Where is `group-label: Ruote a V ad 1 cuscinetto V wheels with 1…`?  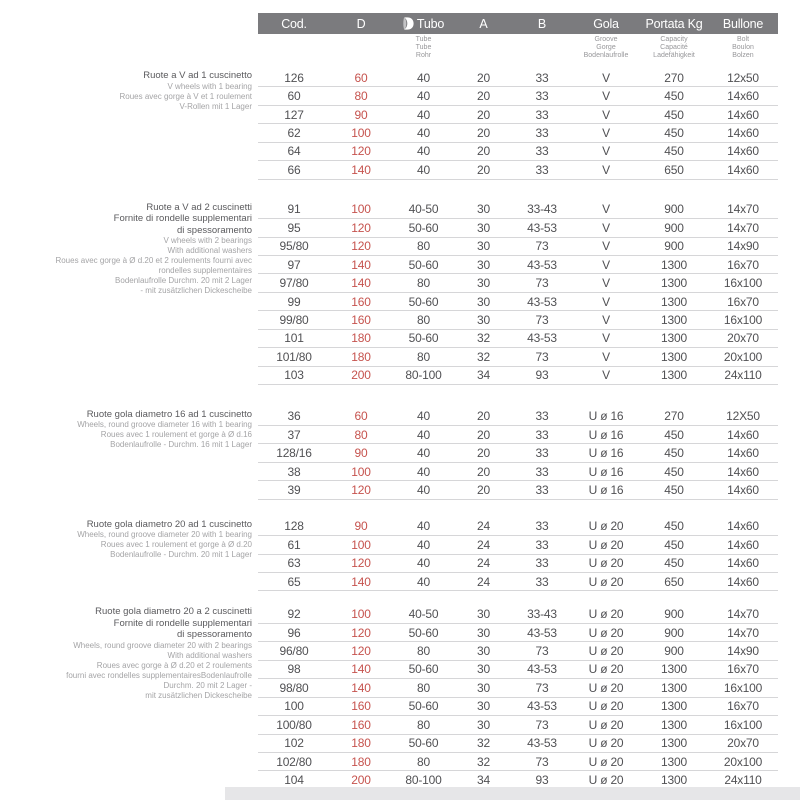
group-label: Ruote a V ad 1 cuscinetto V wheels with 1… is located at coordinates (129, 124).